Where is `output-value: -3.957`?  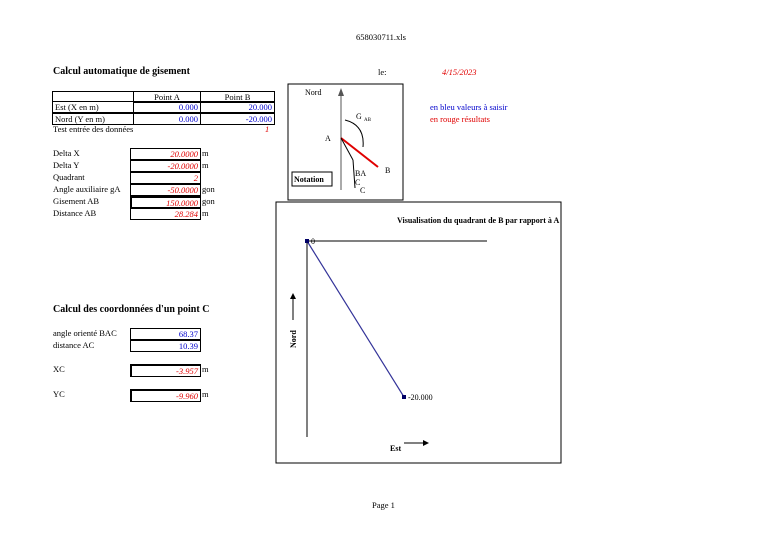
output-value: -3.957 is located at coordinates (165, 370).